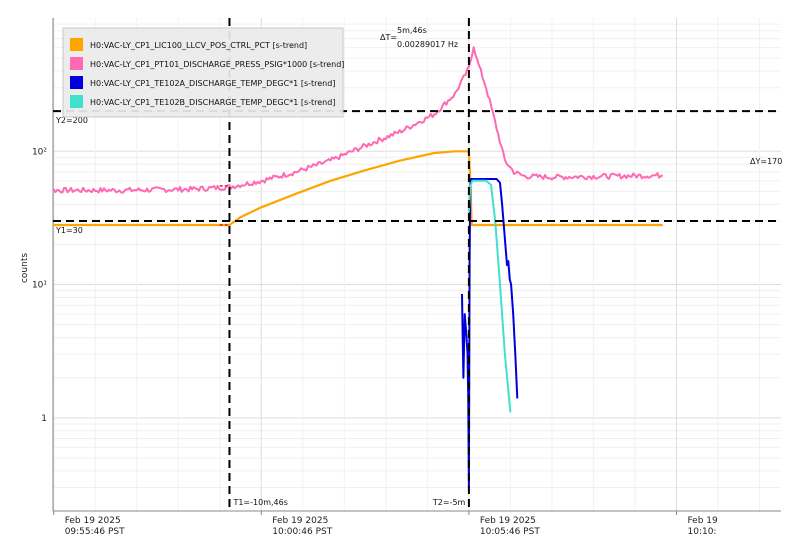 The image size is (804, 551). Describe the element at coordinates (39, 152) in the screenshot. I see `y-tick-label: 10²` at that location.